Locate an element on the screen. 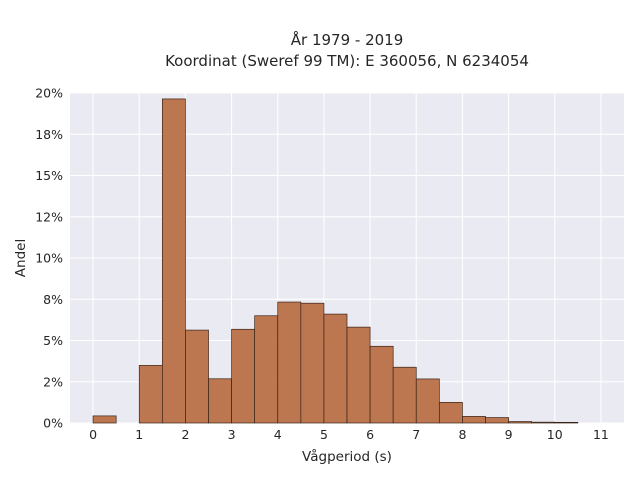 This screenshot has height=480, width=640. y-tick-label: 8% is located at coordinates (53, 299).